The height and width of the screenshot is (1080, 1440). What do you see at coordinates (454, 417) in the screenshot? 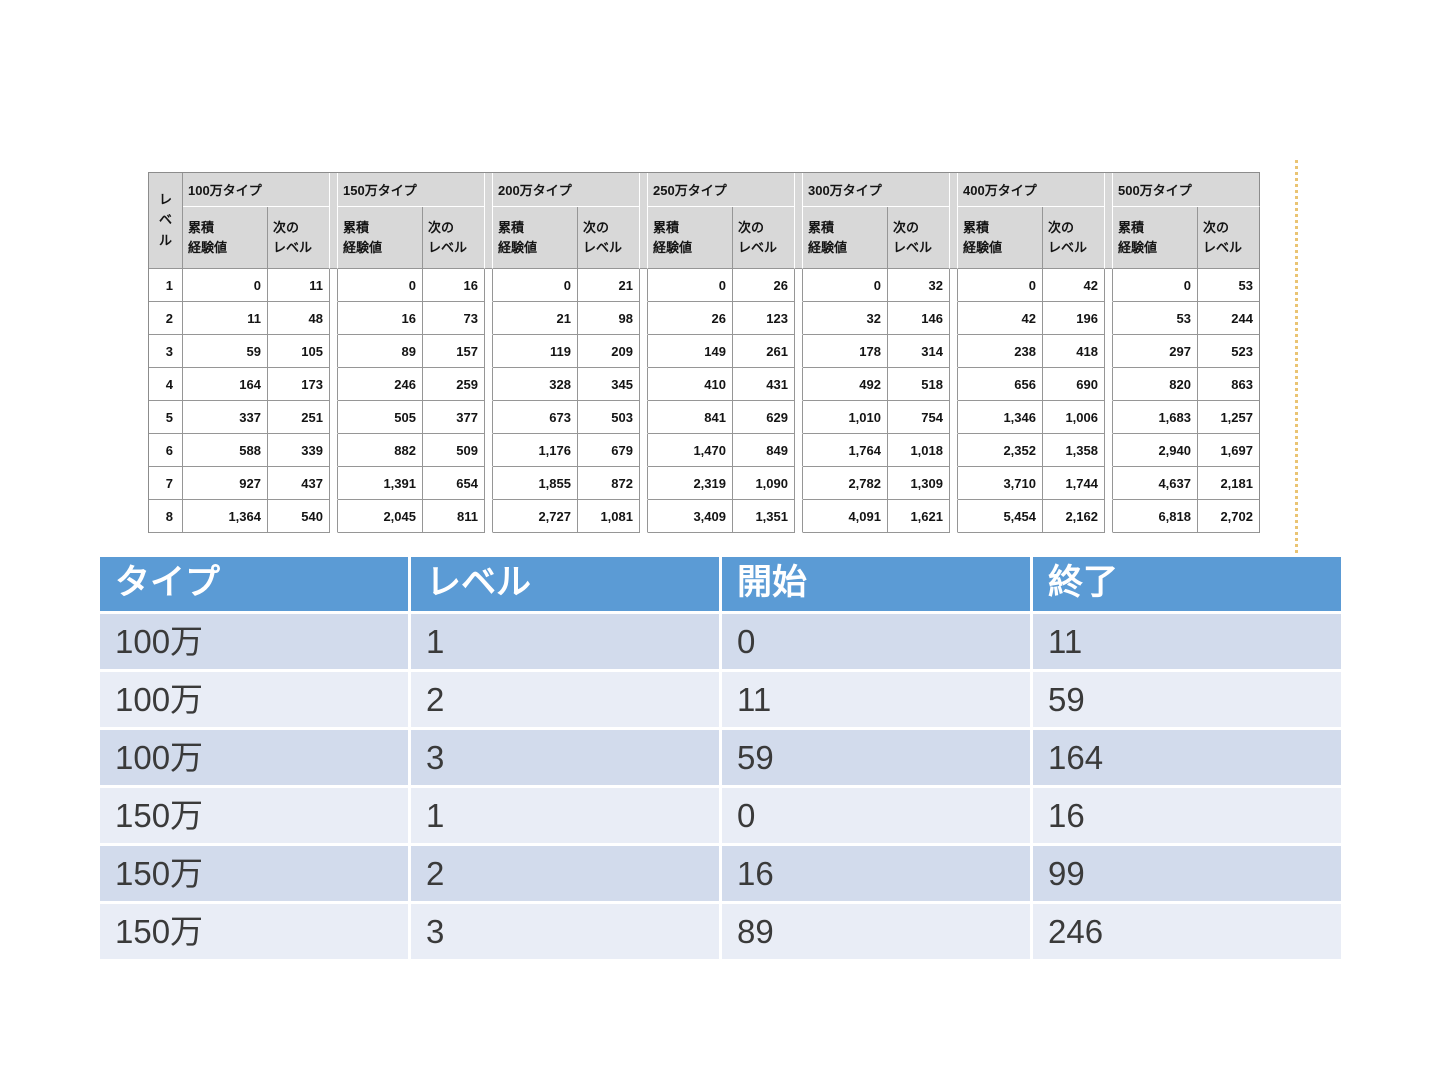
I see `exp-table-next-level-cell: 377` at bounding box center [454, 417].